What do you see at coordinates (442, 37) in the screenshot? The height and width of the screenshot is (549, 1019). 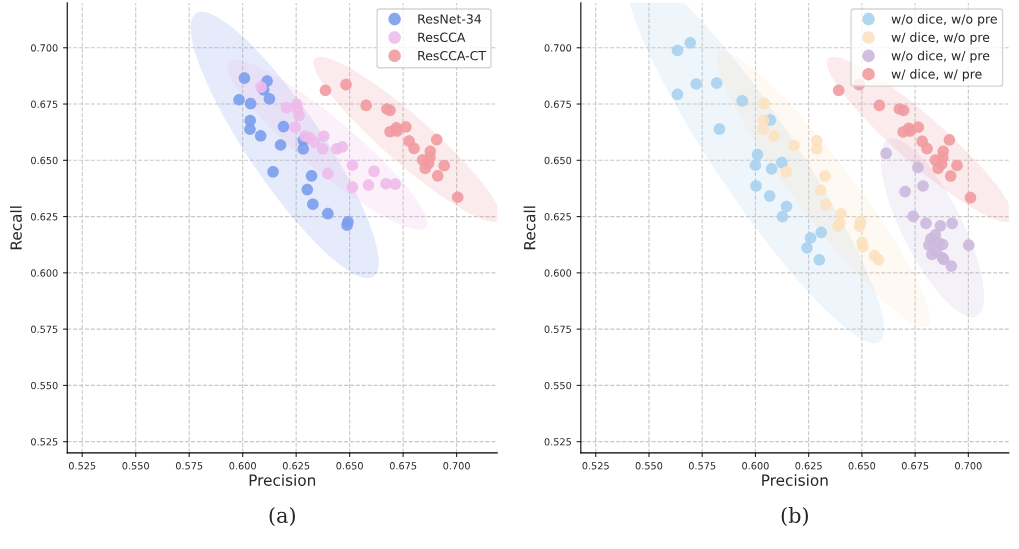 I see `legend-label: ResCCA` at bounding box center [442, 37].